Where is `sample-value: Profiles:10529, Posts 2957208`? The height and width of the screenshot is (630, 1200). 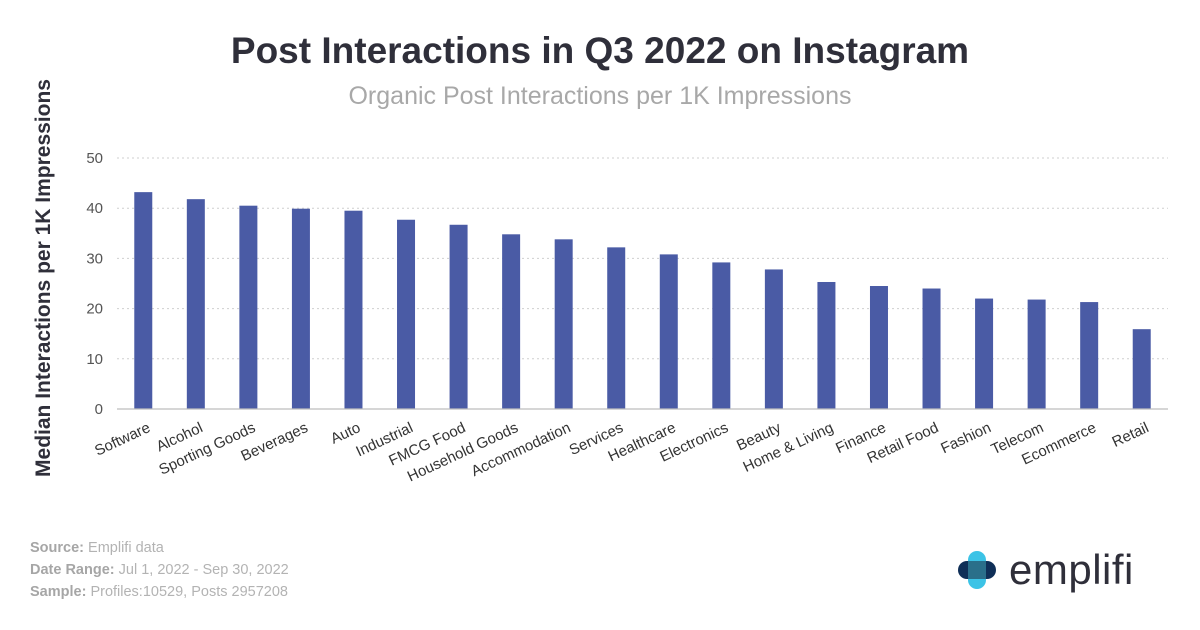
sample-value: Profiles:10529, Posts 2957208 is located at coordinates (189, 592).